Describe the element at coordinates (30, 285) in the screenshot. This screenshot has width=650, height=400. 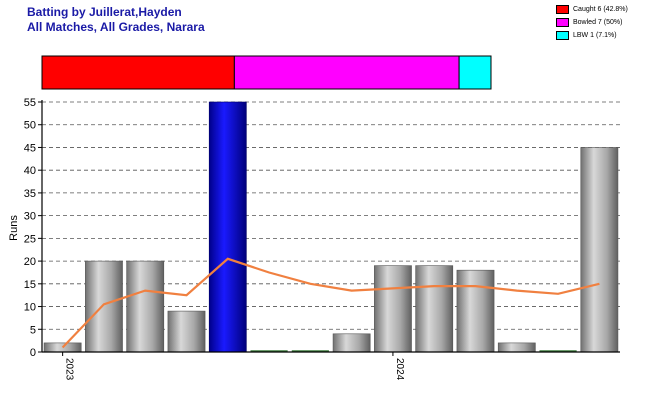
I see `y-tick-label: 15` at that location.